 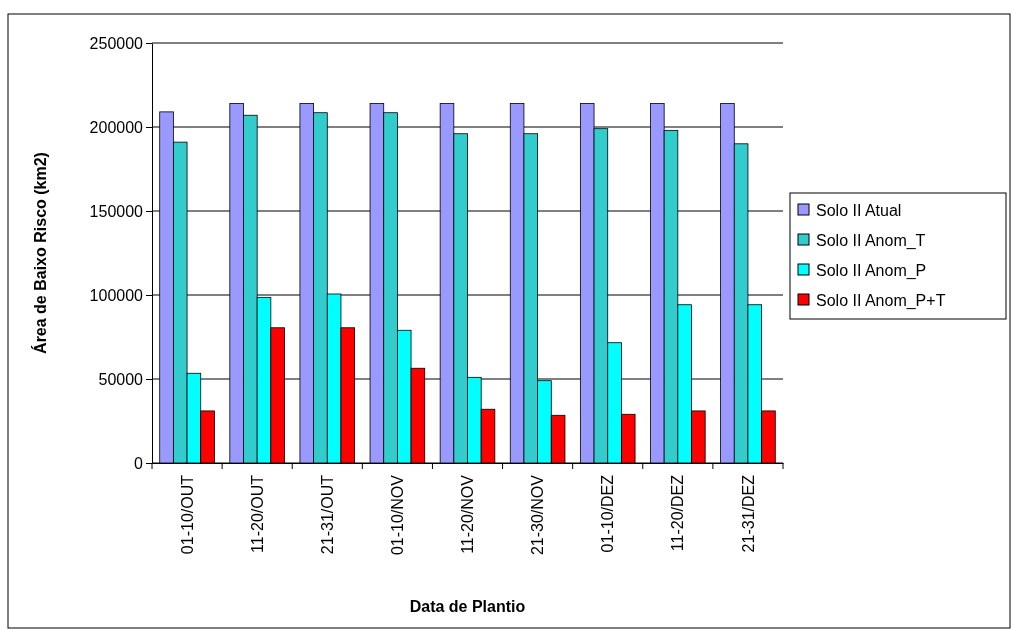 What do you see at coordinates (881, 300) in the screenshot?
I see `legend-label: Solo II Anom_P+T` at bounding box center [881, 300].